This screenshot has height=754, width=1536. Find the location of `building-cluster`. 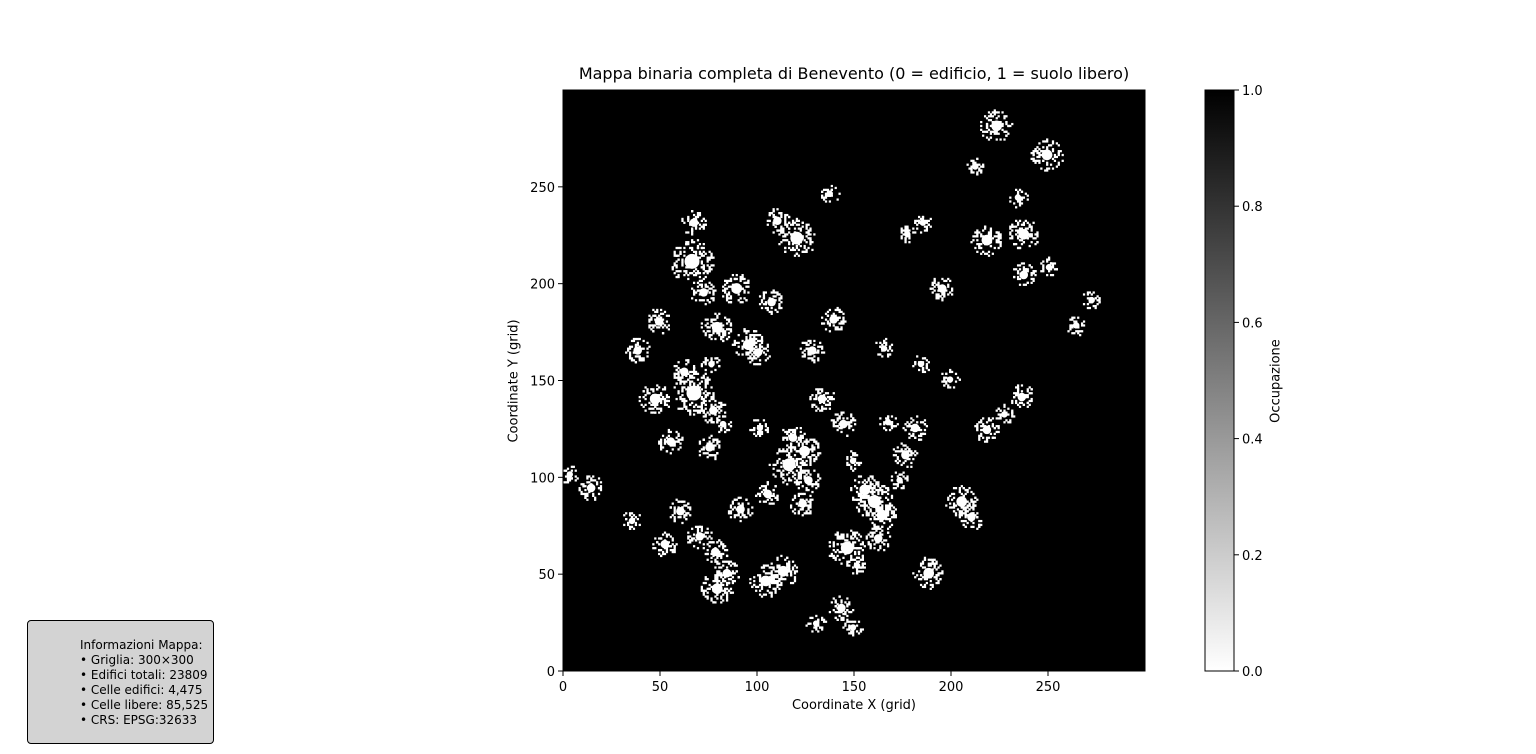

building-cluster is located at coordinates (853, 627).